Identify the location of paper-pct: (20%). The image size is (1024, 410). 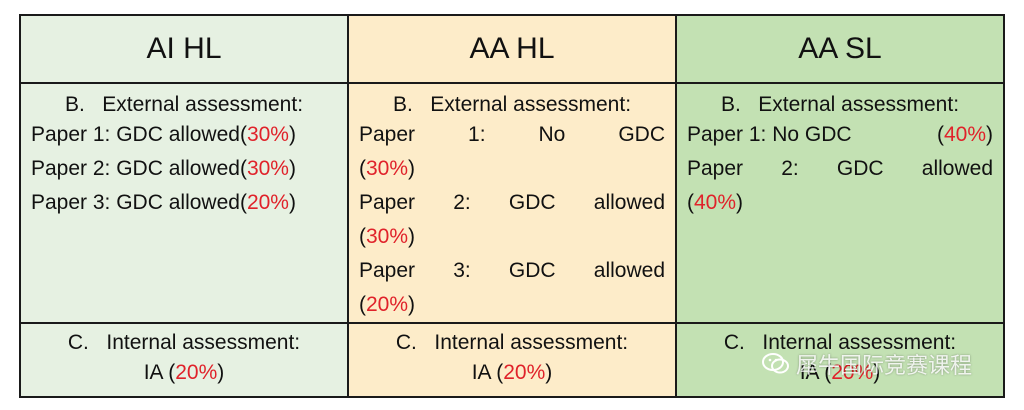
(387, 304).